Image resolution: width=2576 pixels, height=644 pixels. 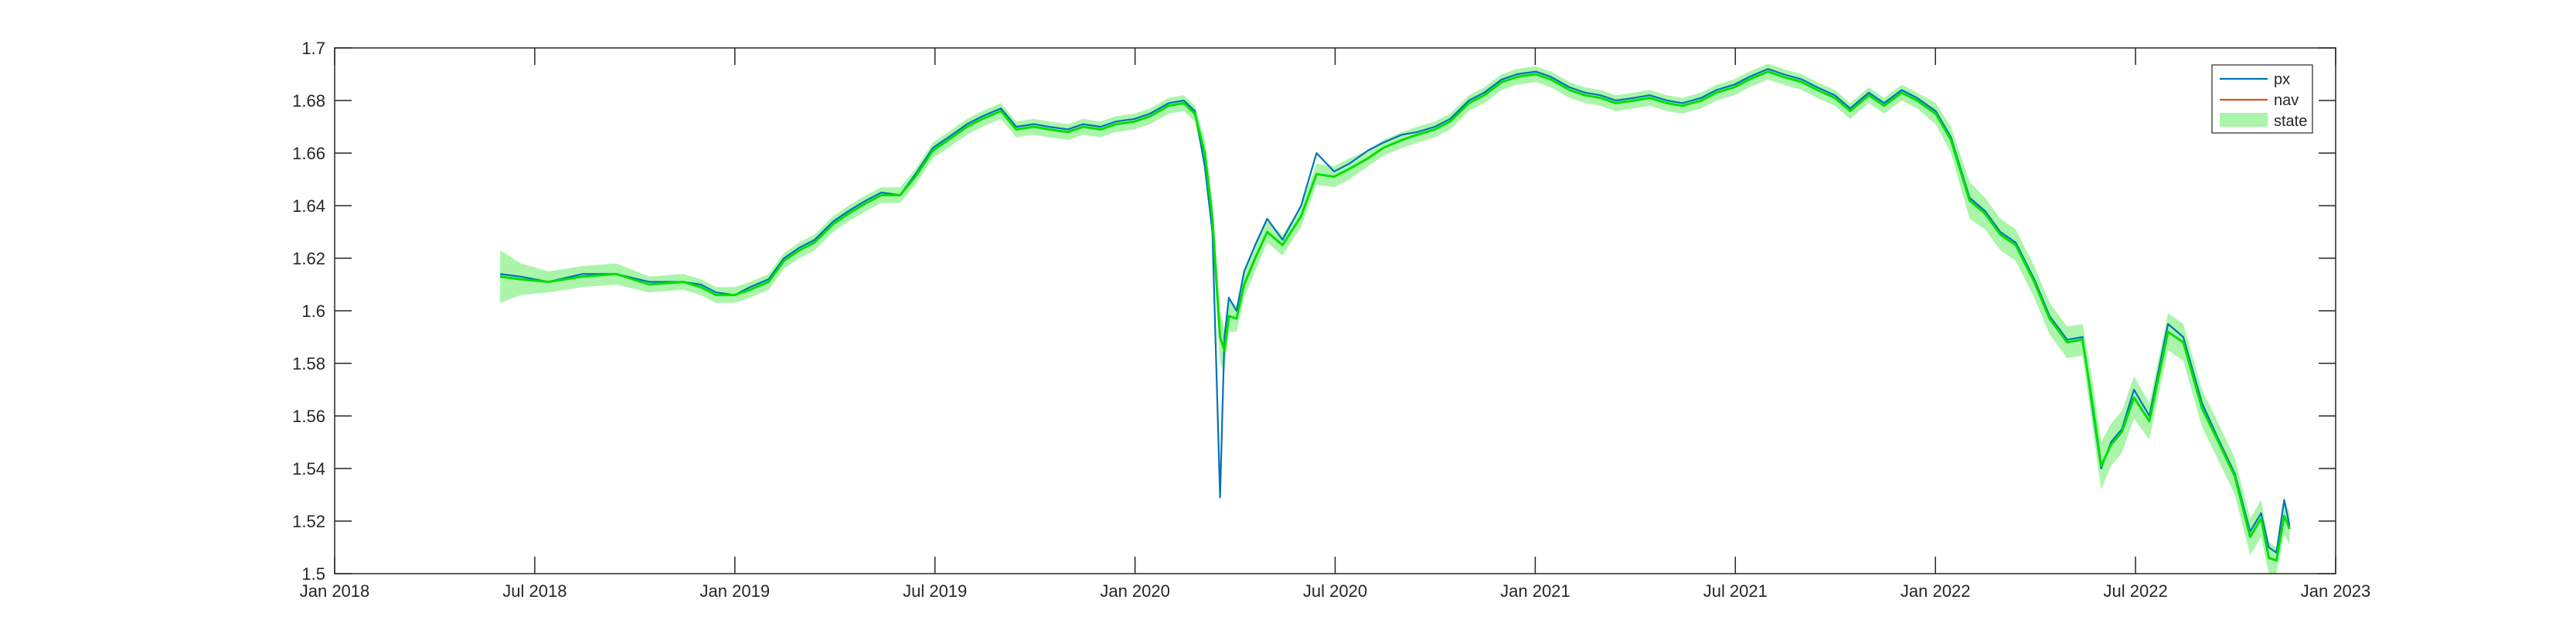 I want to click on x-tick-label: Jul 2018, so click(x=534, y=591).